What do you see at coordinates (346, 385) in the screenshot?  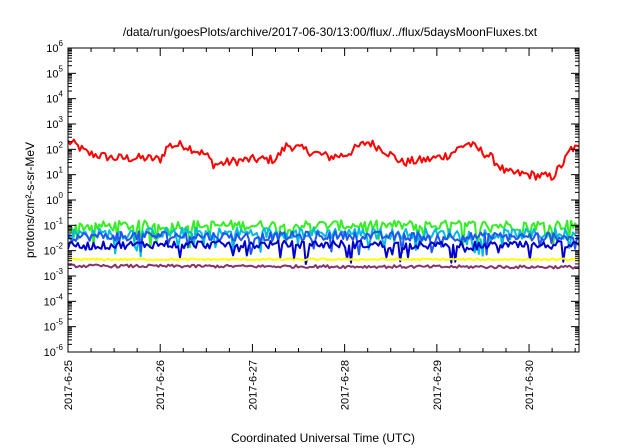 I see `x-tick-label: 2017-6-28` at bounding box center [346, 385].